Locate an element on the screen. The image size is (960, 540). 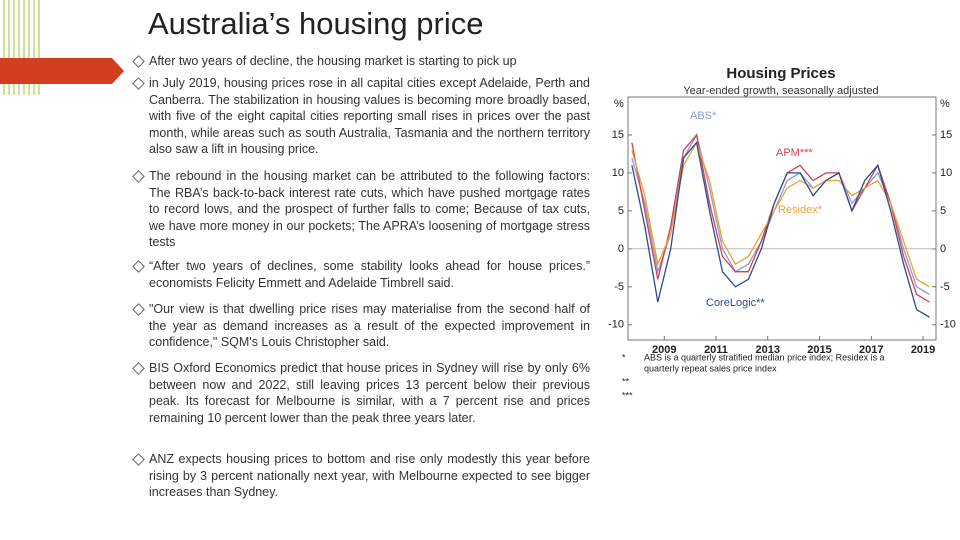
series-label: CoreLogic** is located at coordinates (735, 303).